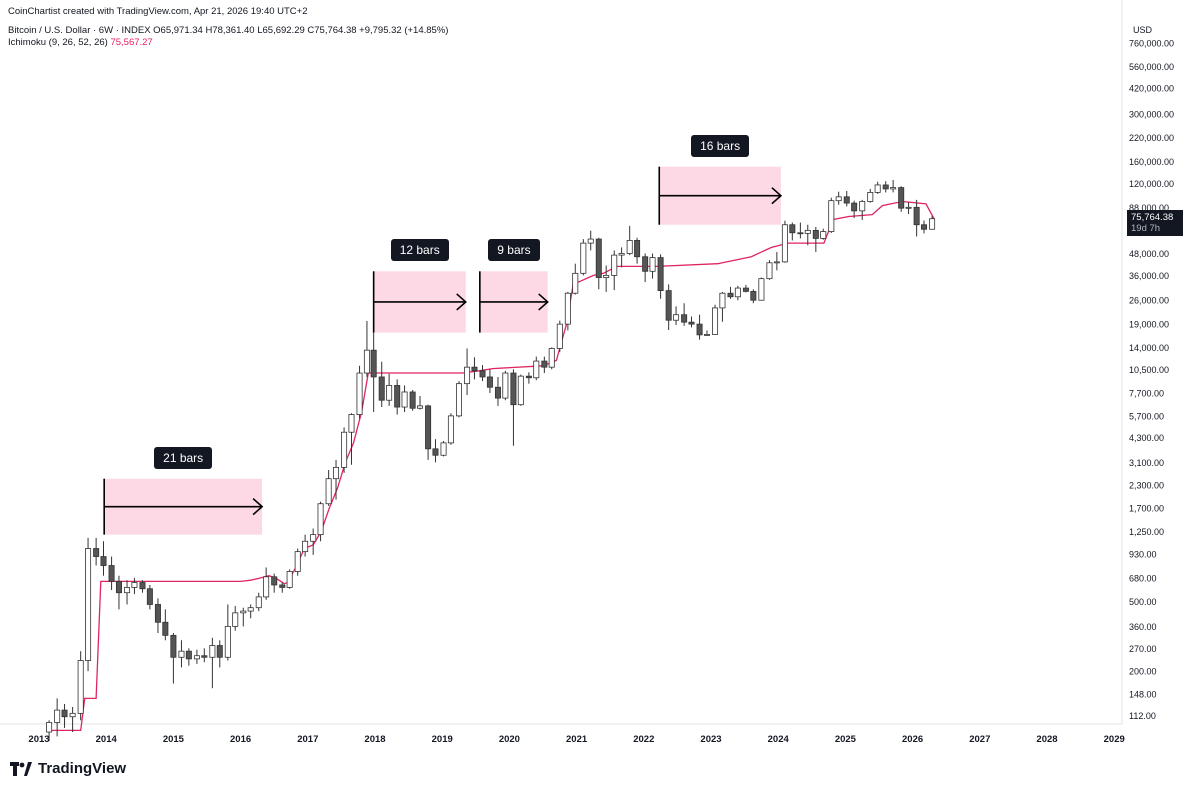 The image size is (1200, 790). I want to click on price-axis-tick: 200.00, so click(1143, 672).